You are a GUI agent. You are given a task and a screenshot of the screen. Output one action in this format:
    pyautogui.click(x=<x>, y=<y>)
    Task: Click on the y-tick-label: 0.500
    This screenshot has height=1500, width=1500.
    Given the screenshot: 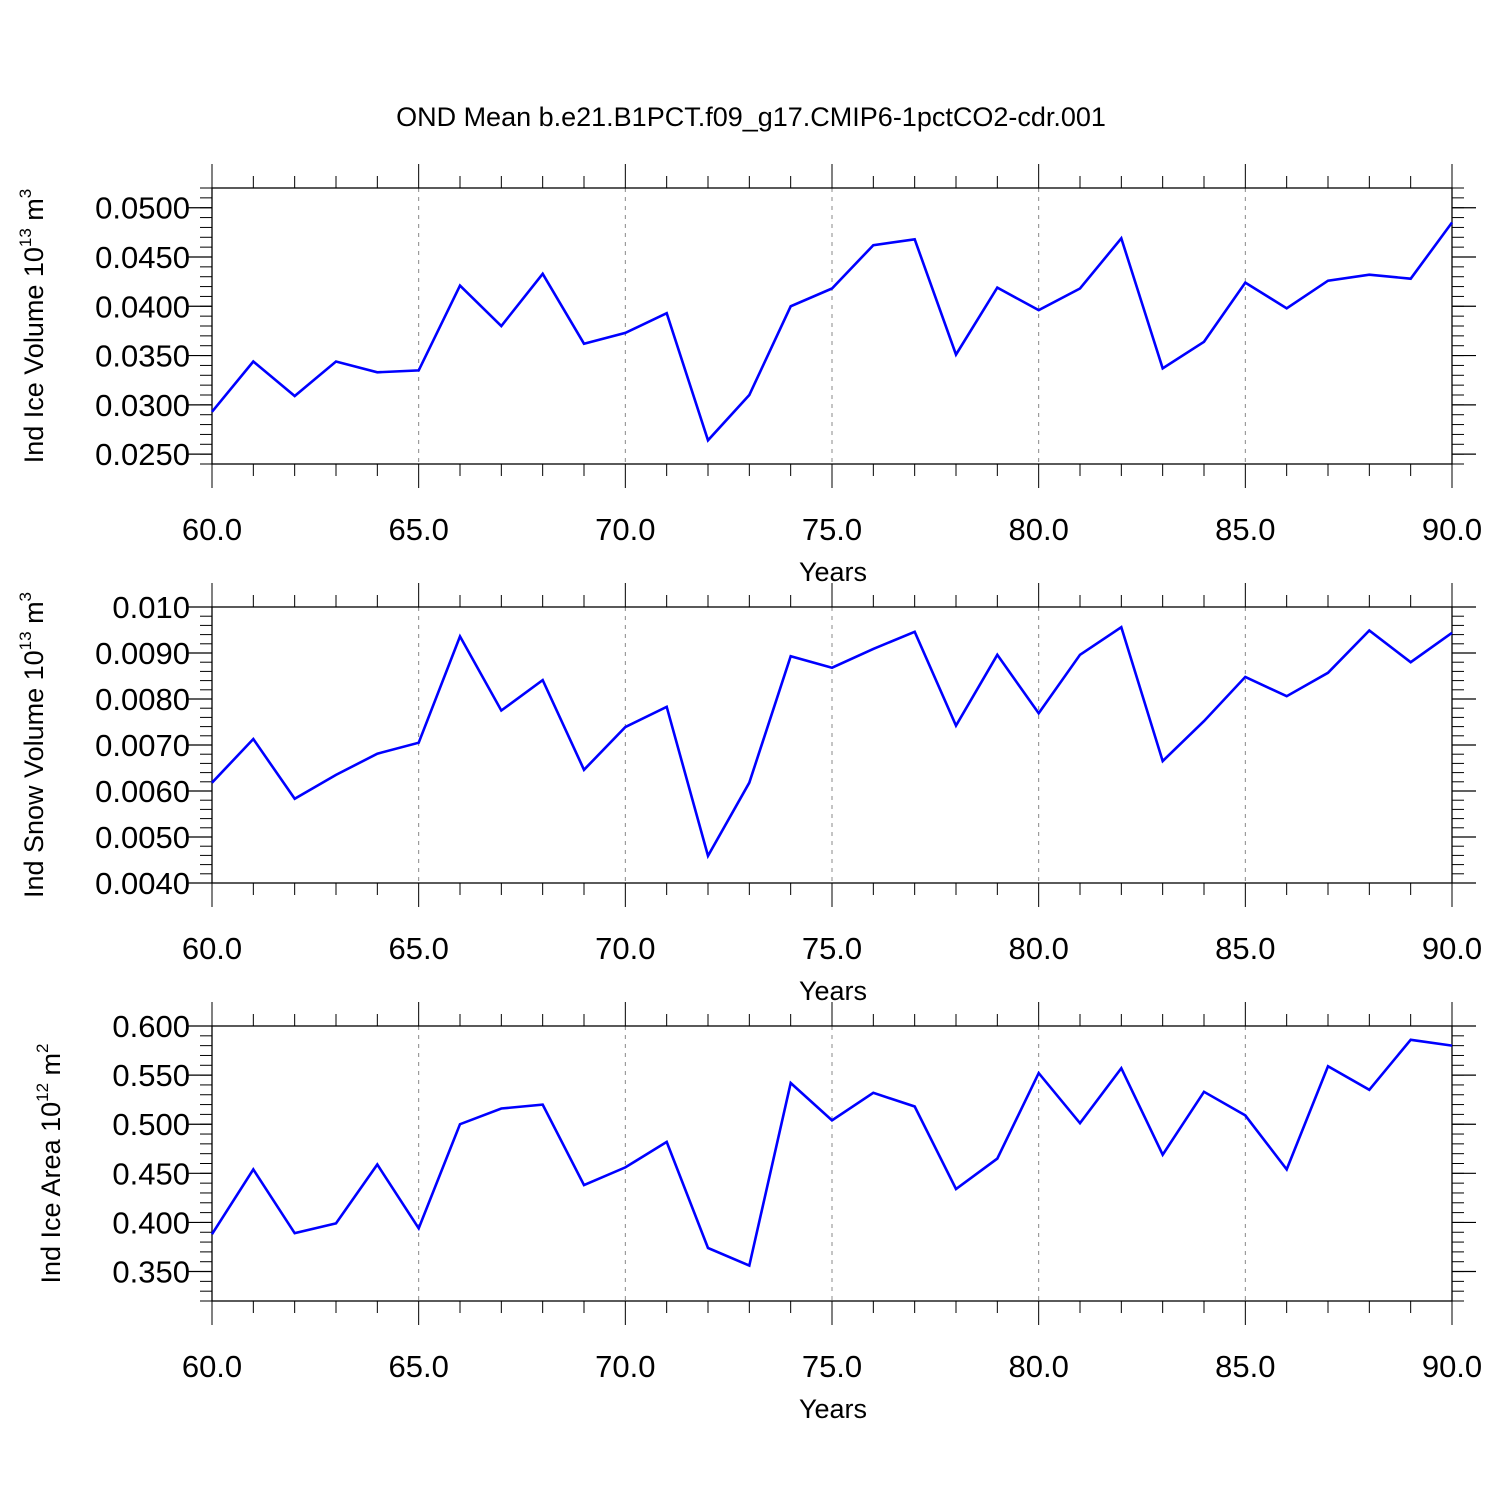 What is the action you would take?
    pyautogui.click(x=151, y=1124)
    